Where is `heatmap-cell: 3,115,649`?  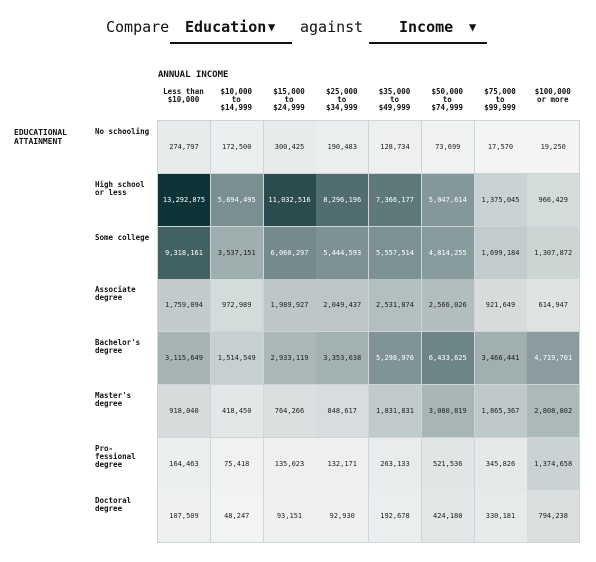 heatmap-cell: 3,115,649 is located at coordinates (184, 358).